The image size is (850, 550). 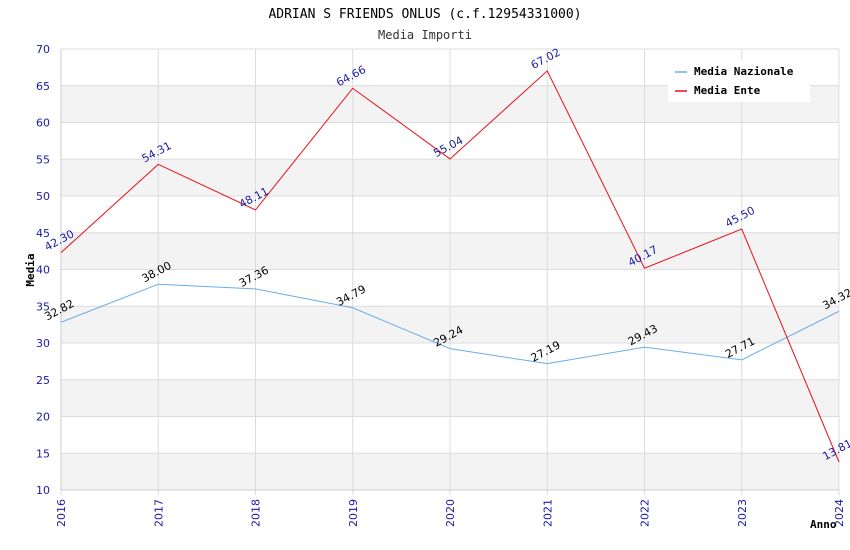 I want to click on y-tick-label: 45, so click(x=43, y=233).